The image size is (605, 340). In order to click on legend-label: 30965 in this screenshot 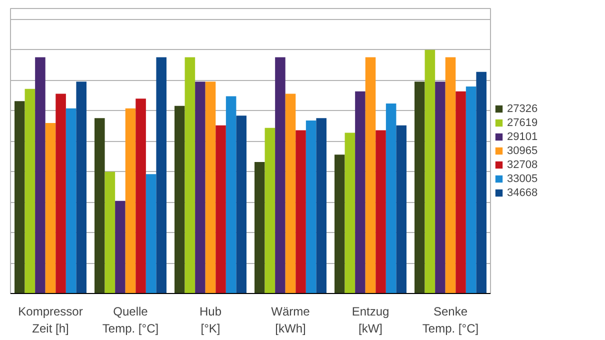, I will do `click(522, 150)`.